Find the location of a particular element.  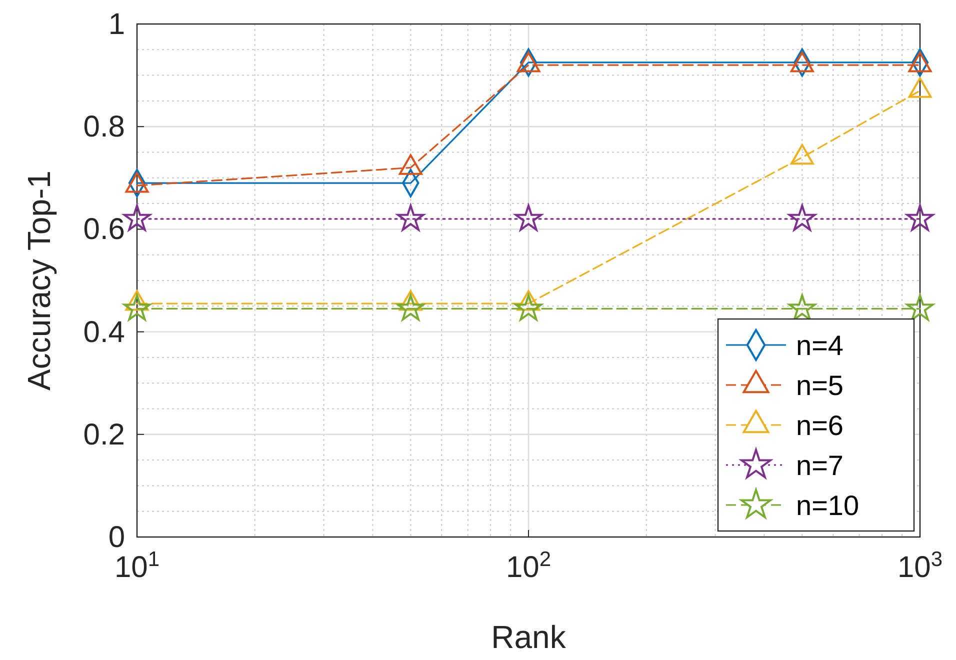

x-tick-label: 10$^{2}$ is located at coordinates (529, 566).